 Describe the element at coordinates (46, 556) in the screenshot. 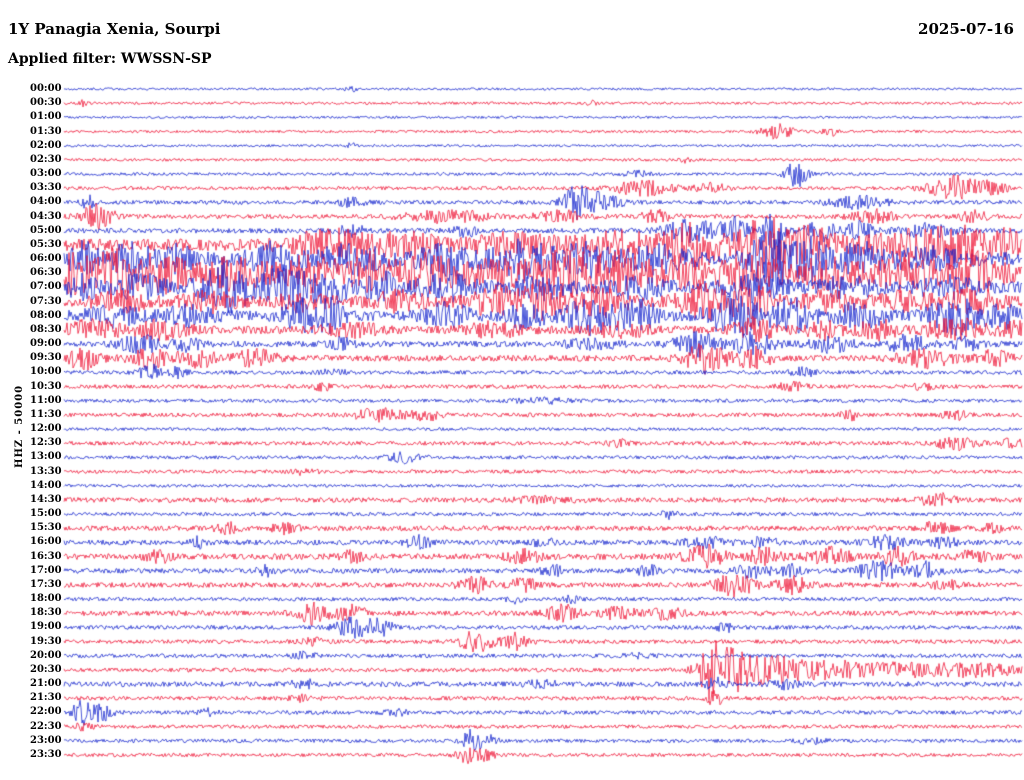

I see `time-label: 16:30` at that location.